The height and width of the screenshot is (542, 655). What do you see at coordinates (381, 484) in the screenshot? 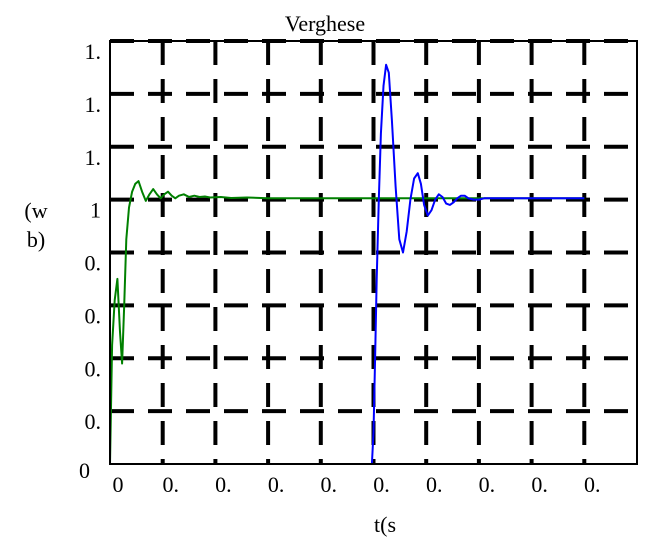
I see `x-tick-label-5: 0.` at bounding box center [381, 484].